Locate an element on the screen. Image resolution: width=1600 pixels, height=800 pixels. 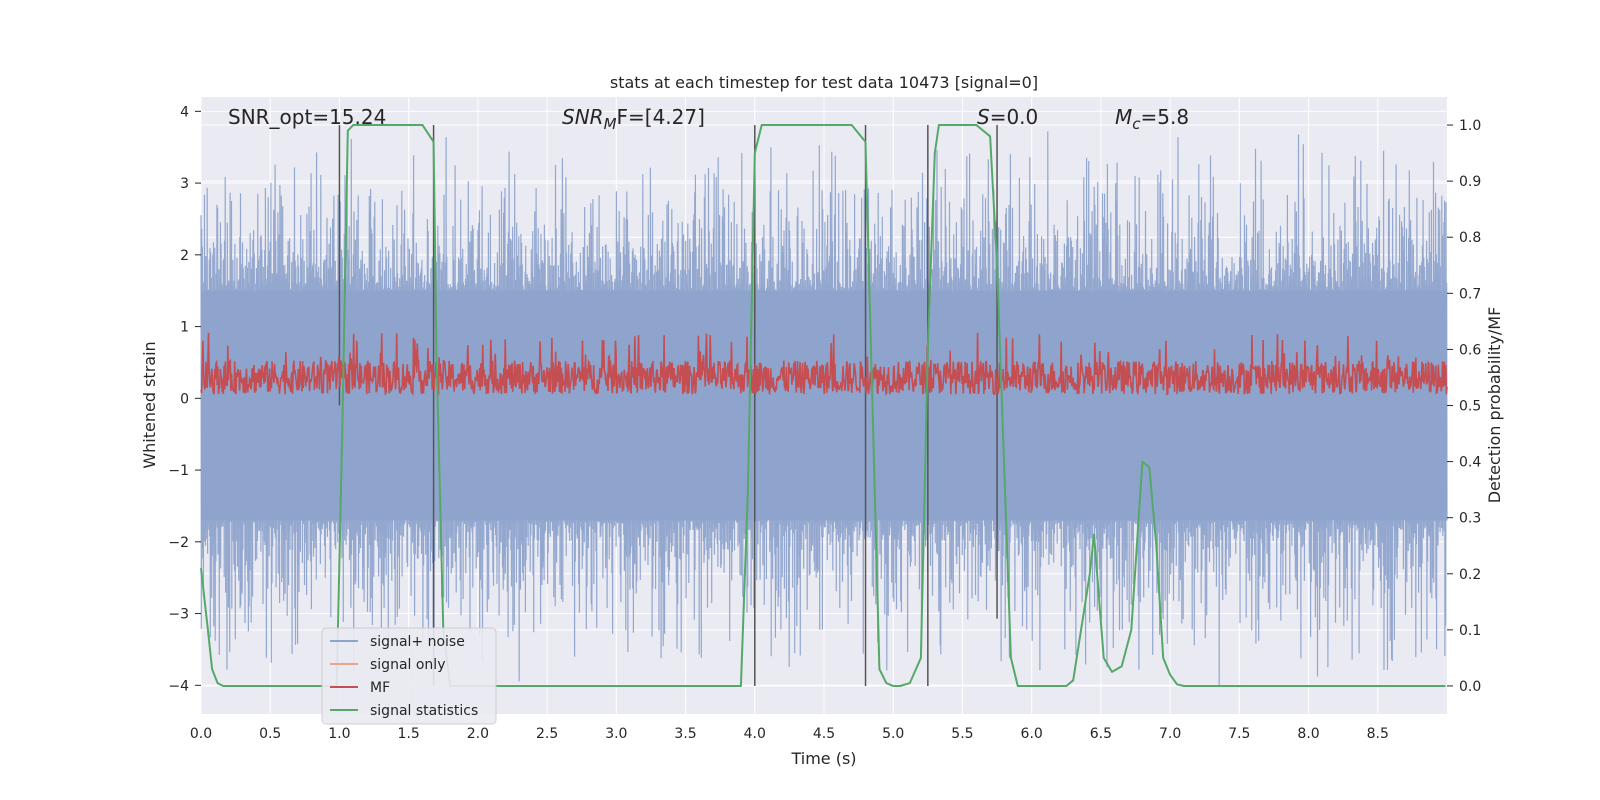
annotation-s: S=0.0 is located at coordinates (1007, 117).